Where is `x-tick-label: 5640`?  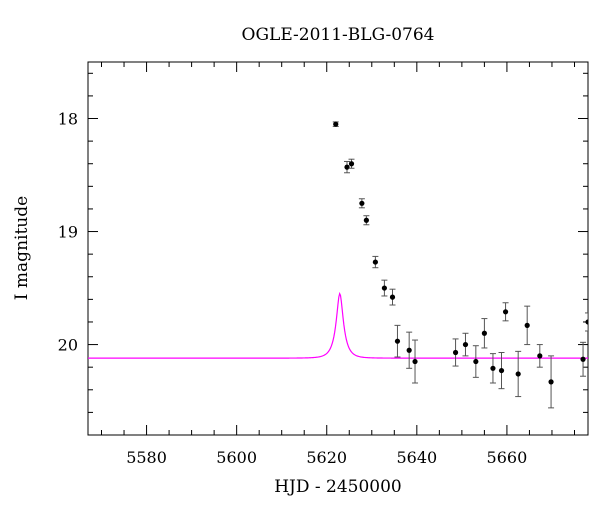 x-tick-label: 5640 is located at coordinates (416, 457).